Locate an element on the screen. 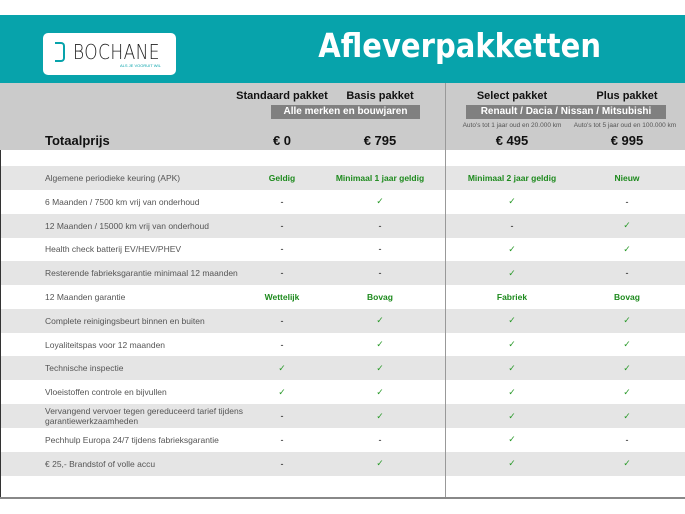 This screenshot has width=685, height=514. row-label: Technische inspectie is located at coordinates (84, 368).